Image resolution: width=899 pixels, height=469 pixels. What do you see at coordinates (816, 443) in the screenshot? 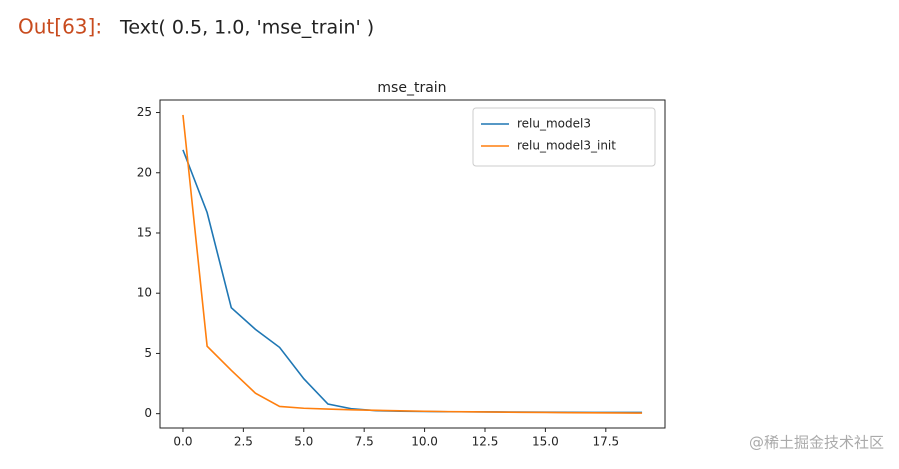
I see `watermark: @稀土掘金技术社区` at bounding box center [816, 443].